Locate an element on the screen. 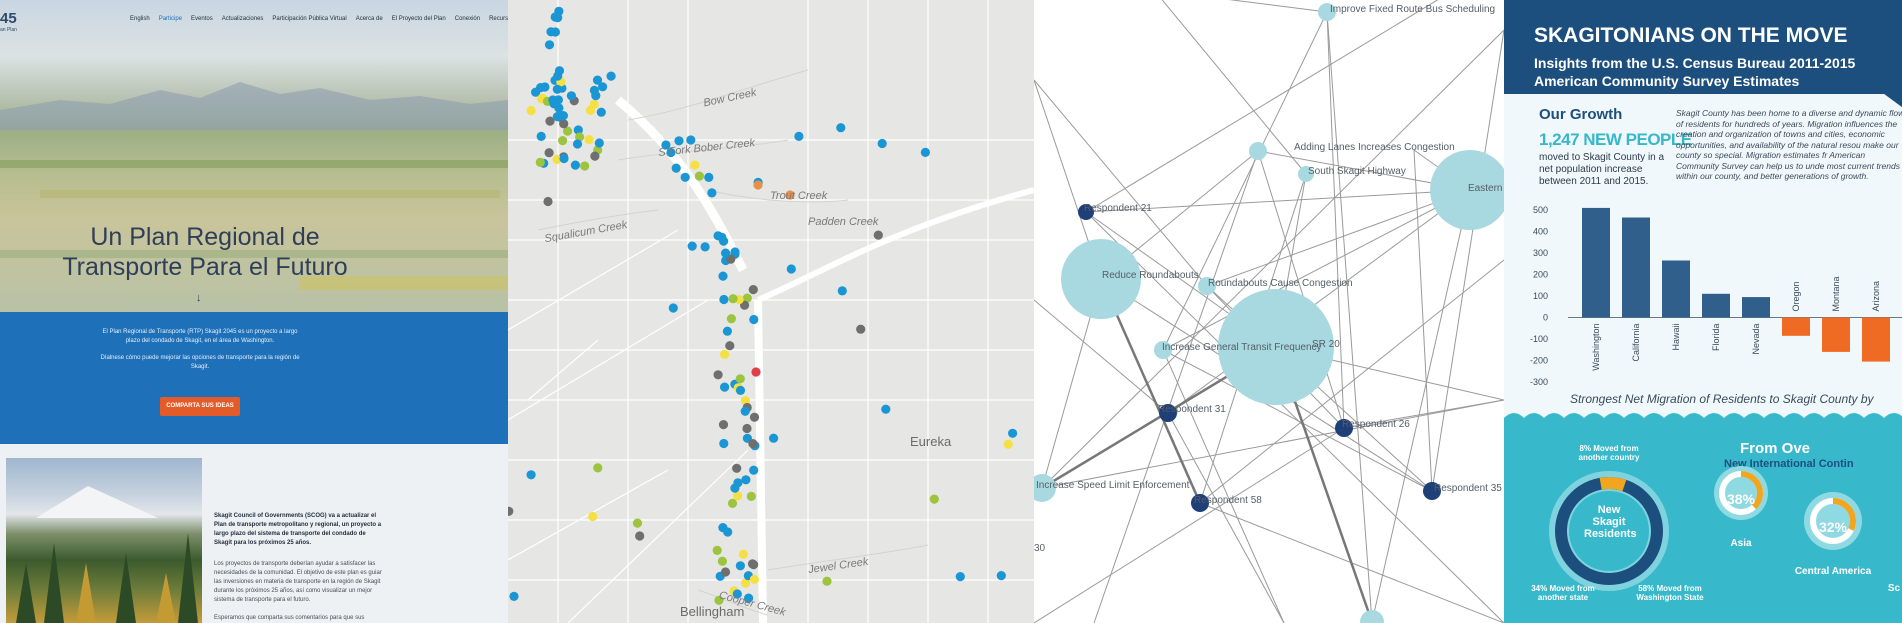 This screenshot has width=1902, height=623. scroll-down-icon: ↓ is located at coordinates (199, 298).